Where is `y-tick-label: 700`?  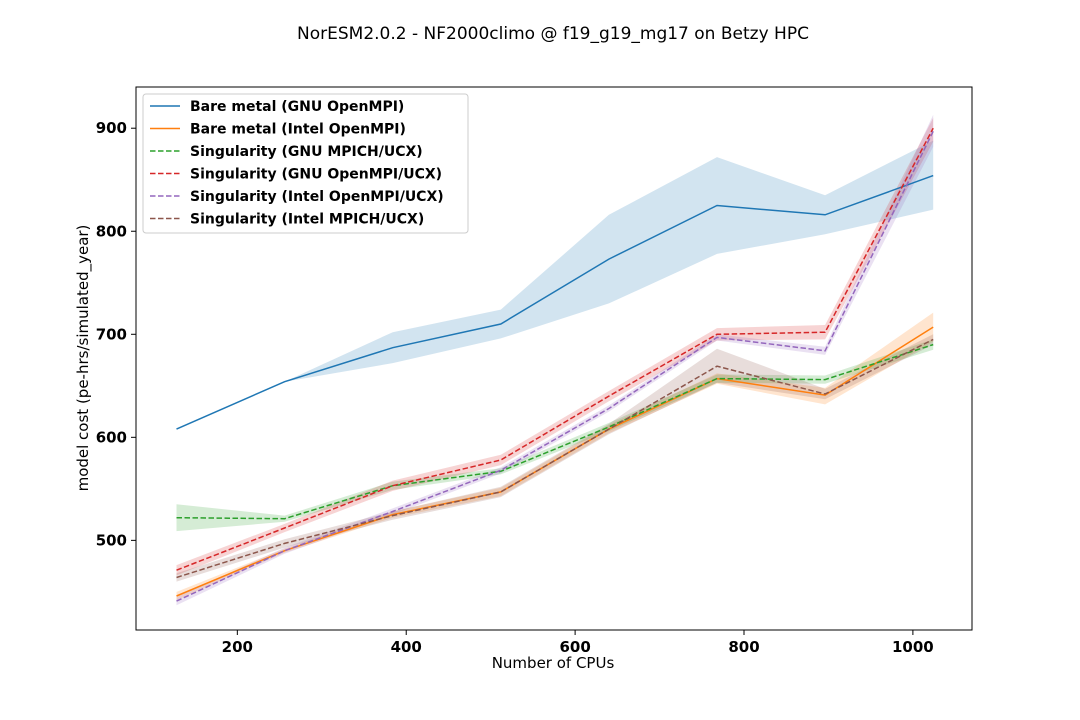 y-tick-label: 700 is located at coordinates (111, 334).